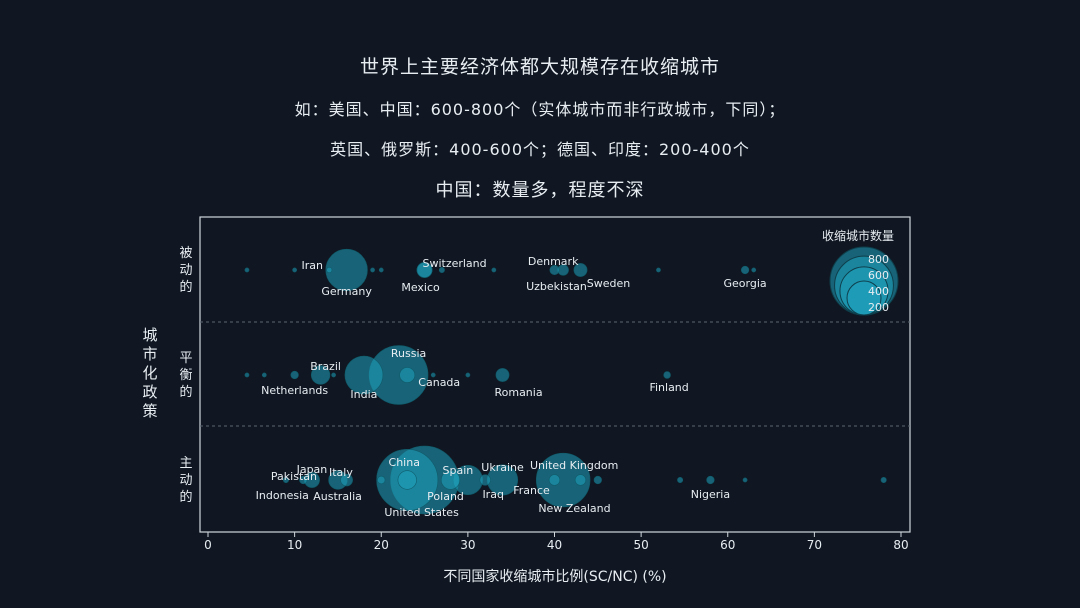  Describe the element at coordinates (878, 259) in the screenshot. I see `legend-label-800: 800` at that location.